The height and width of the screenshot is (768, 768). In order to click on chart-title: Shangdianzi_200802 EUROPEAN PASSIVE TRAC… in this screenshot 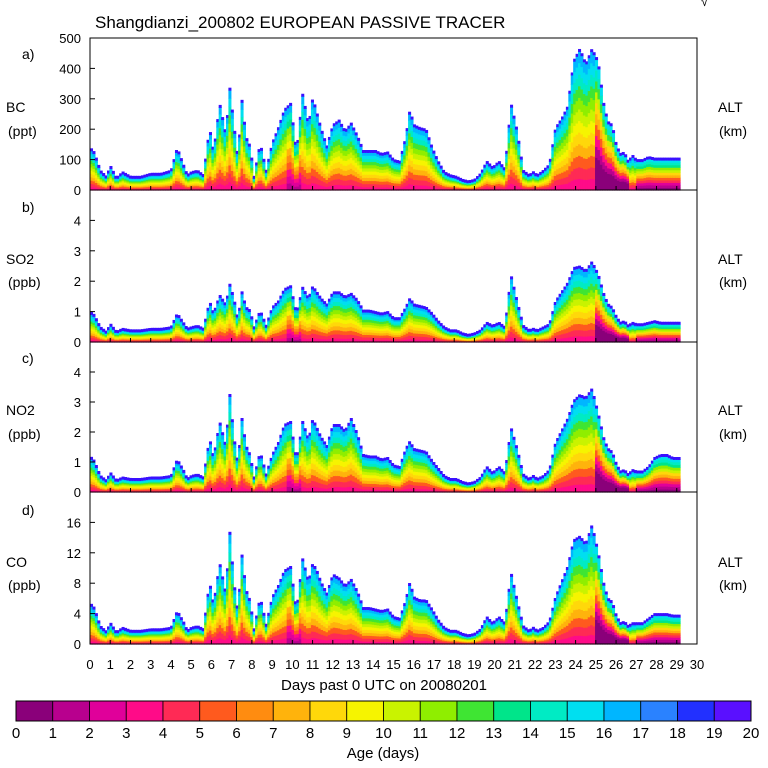, I will do `click(300, 22)`.